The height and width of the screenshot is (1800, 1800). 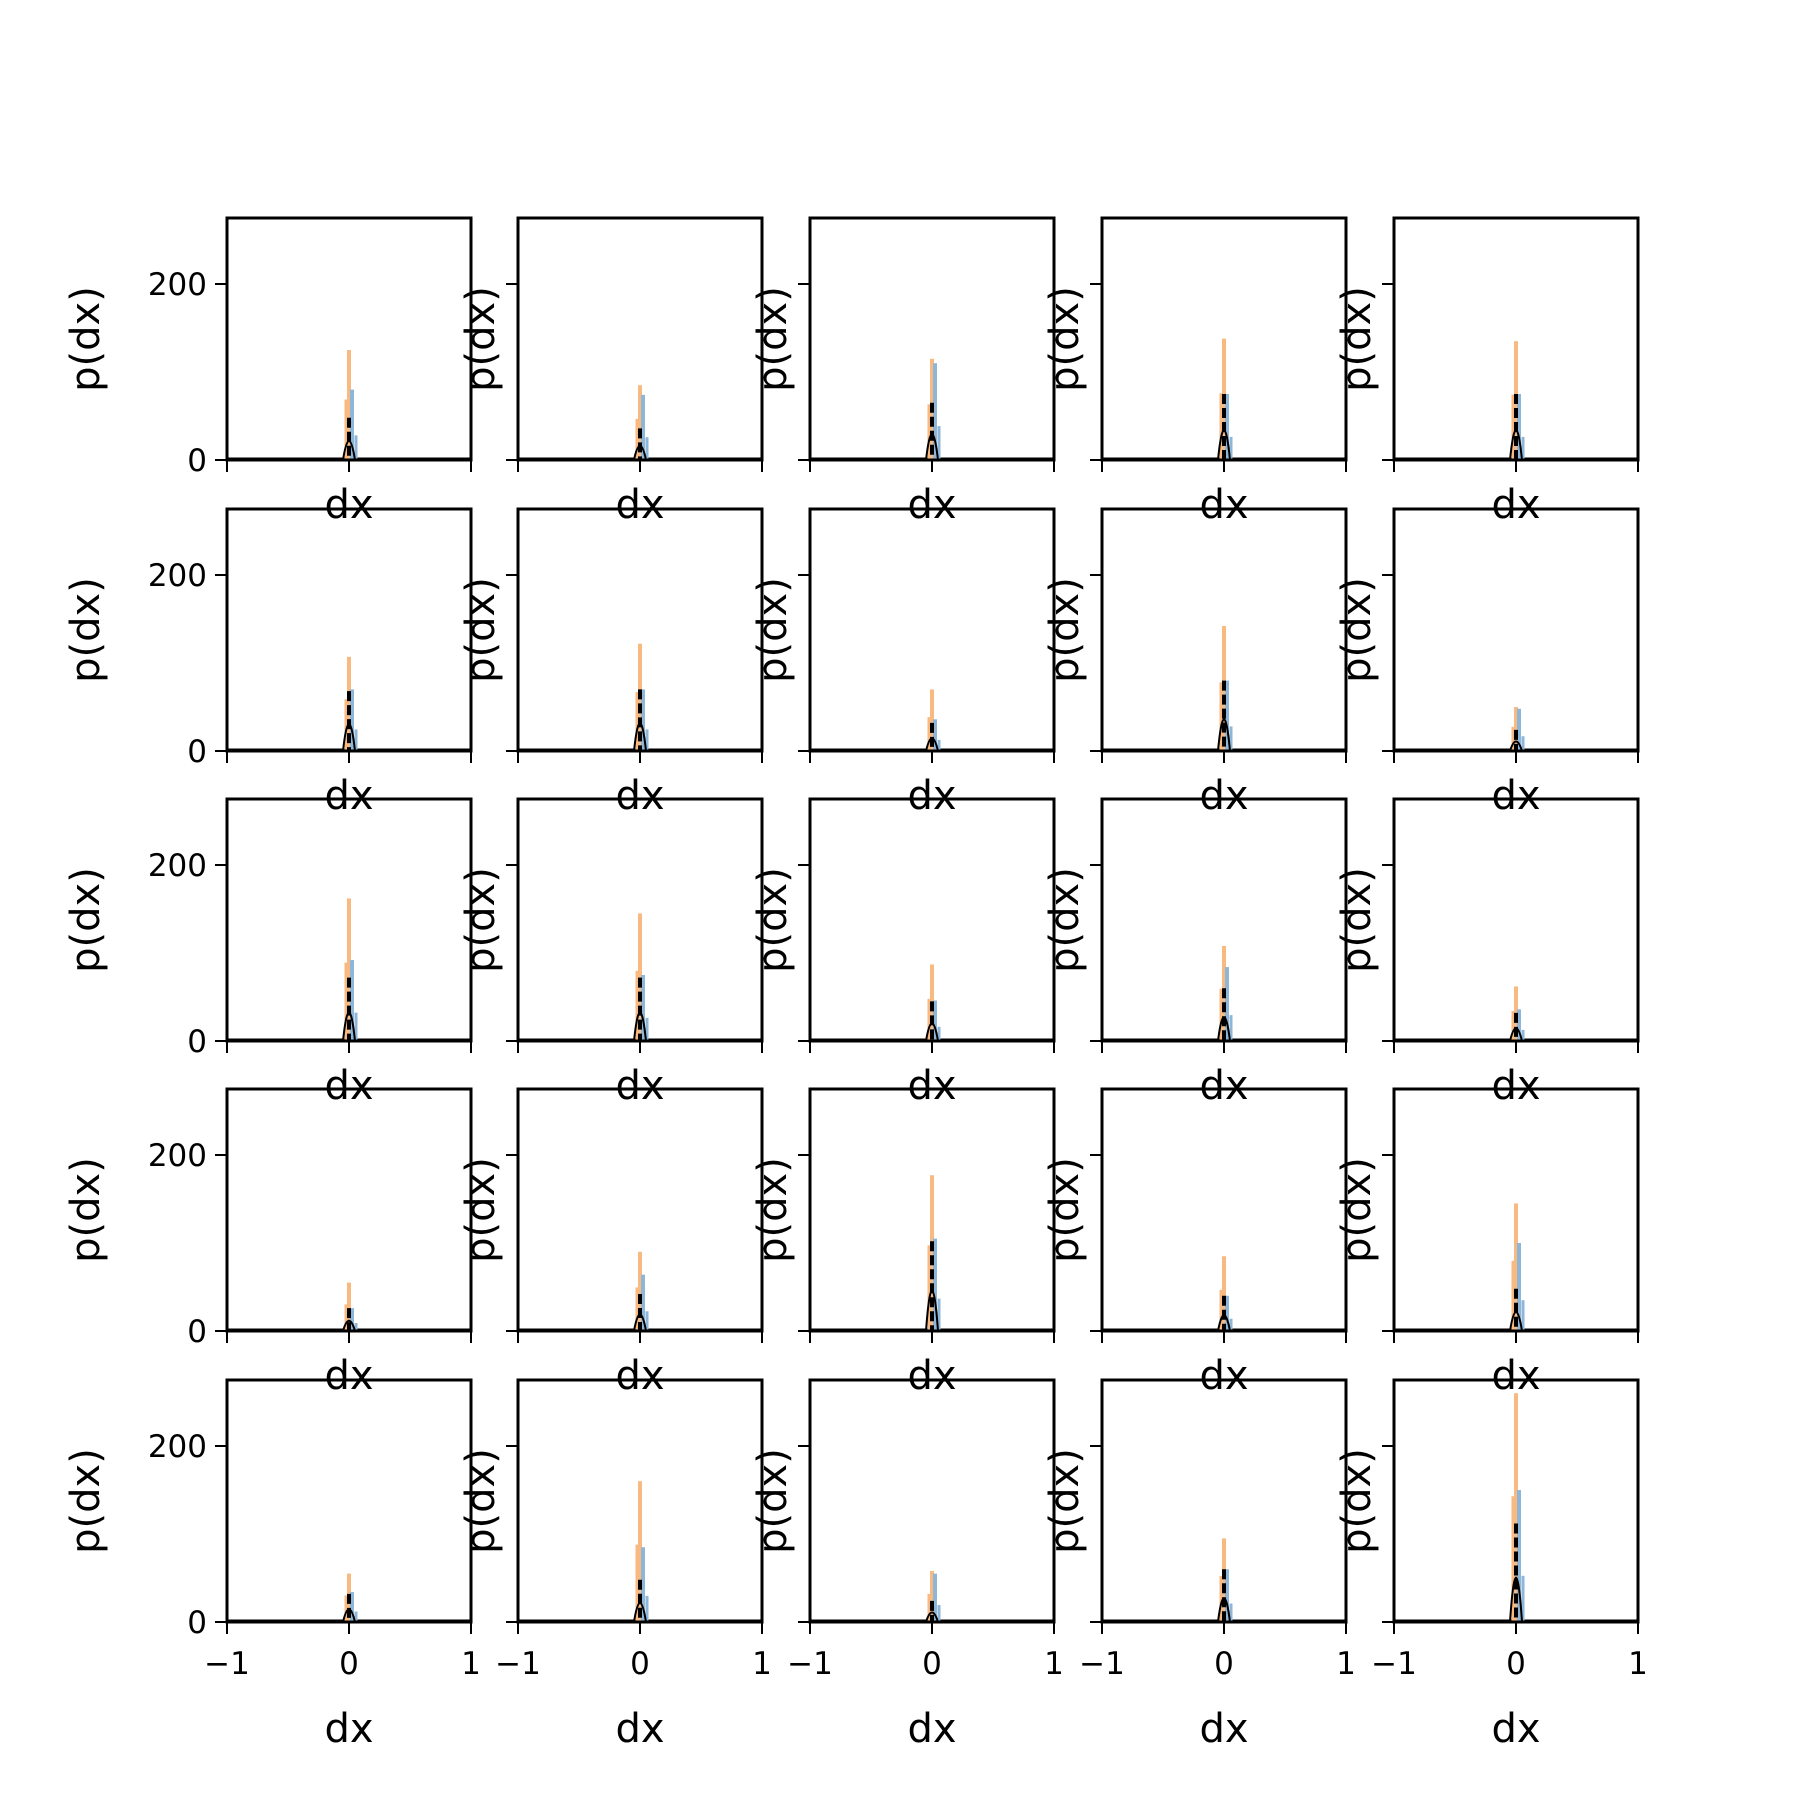 I want to click on subplot-r0-c4: dx p(dx), so click(x=1487, y=372).